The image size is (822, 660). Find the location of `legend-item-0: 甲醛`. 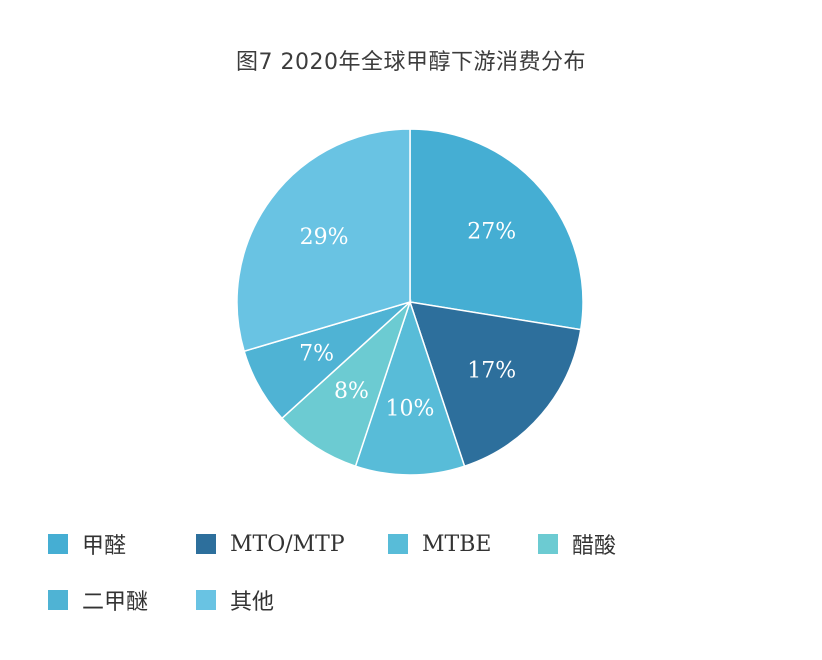

legend-item-0: 甲醛 is located at coordinates (122, 544).